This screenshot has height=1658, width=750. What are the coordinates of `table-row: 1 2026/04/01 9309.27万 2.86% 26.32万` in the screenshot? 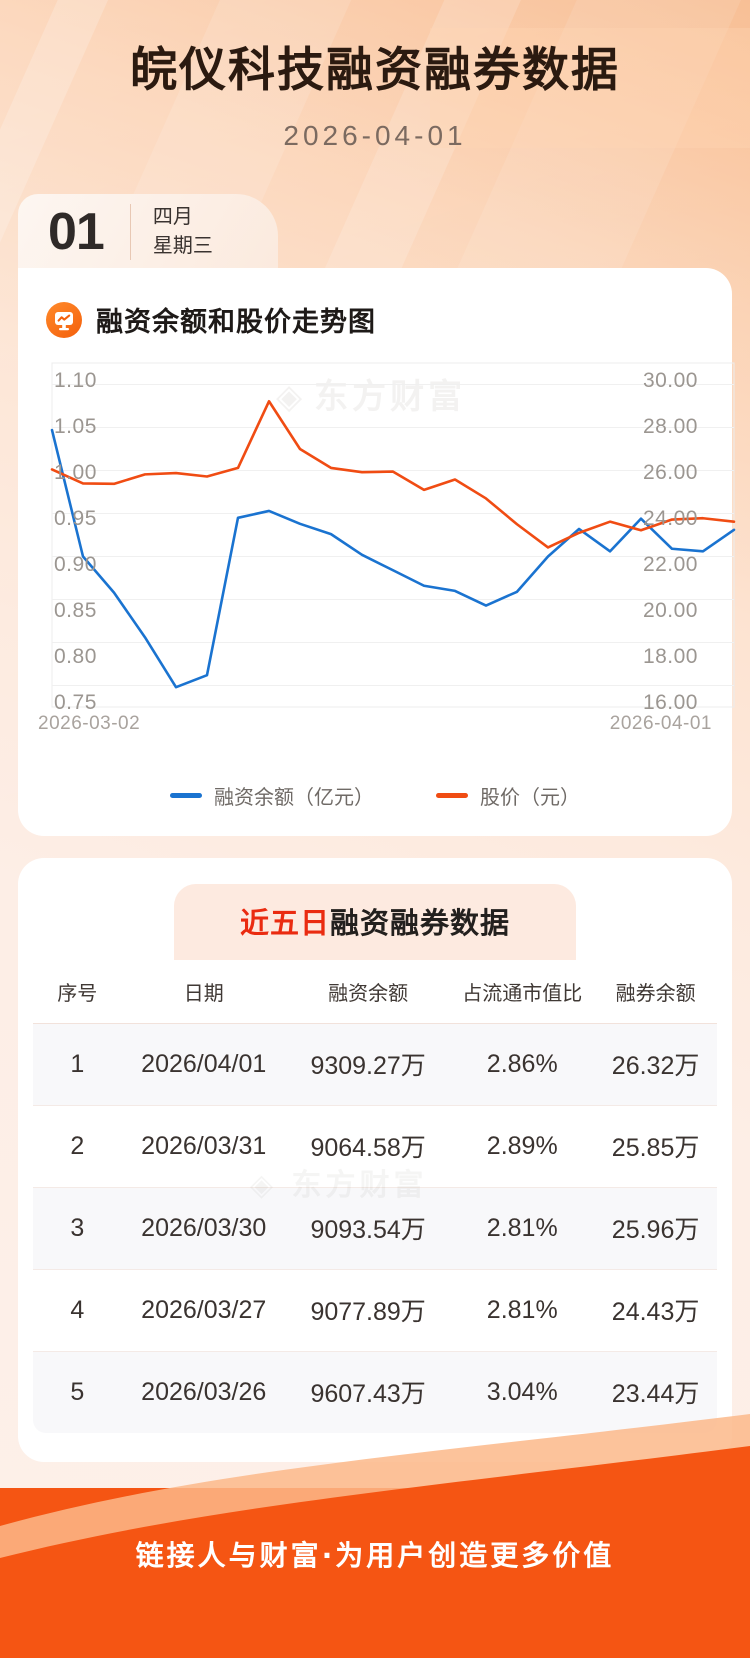 It's located at (375, 1065).